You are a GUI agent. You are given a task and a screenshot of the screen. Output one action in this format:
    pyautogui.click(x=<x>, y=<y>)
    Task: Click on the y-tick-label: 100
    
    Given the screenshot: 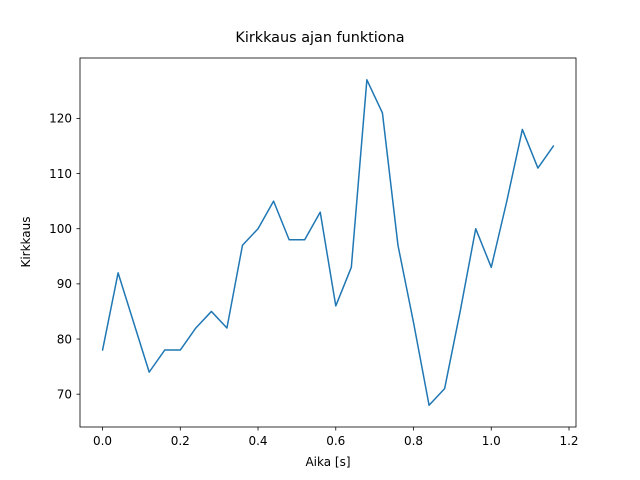 What is the action you would take?
    pyautogui.click(x=60, y=229)
    